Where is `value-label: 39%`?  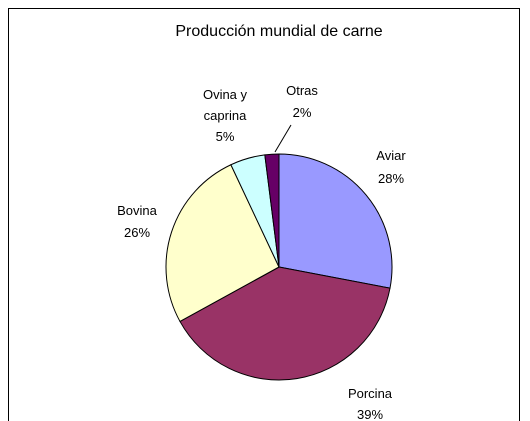
value-label: 39% is located at coordinates (370, 414).